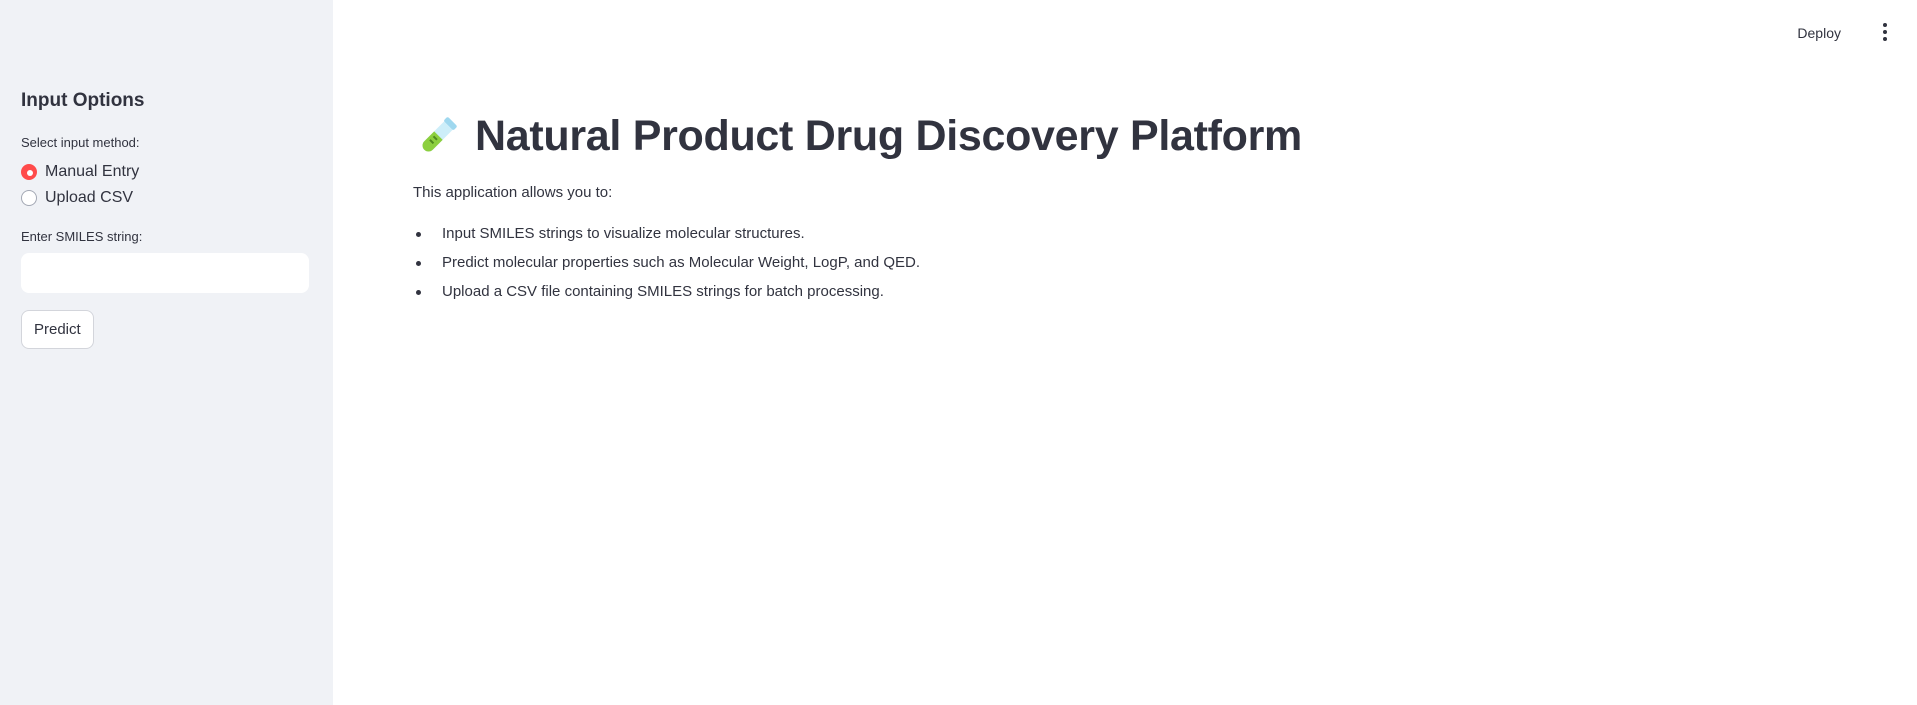  I want to click on radio-upload-csv: Upload CSV, so click(77, 198).